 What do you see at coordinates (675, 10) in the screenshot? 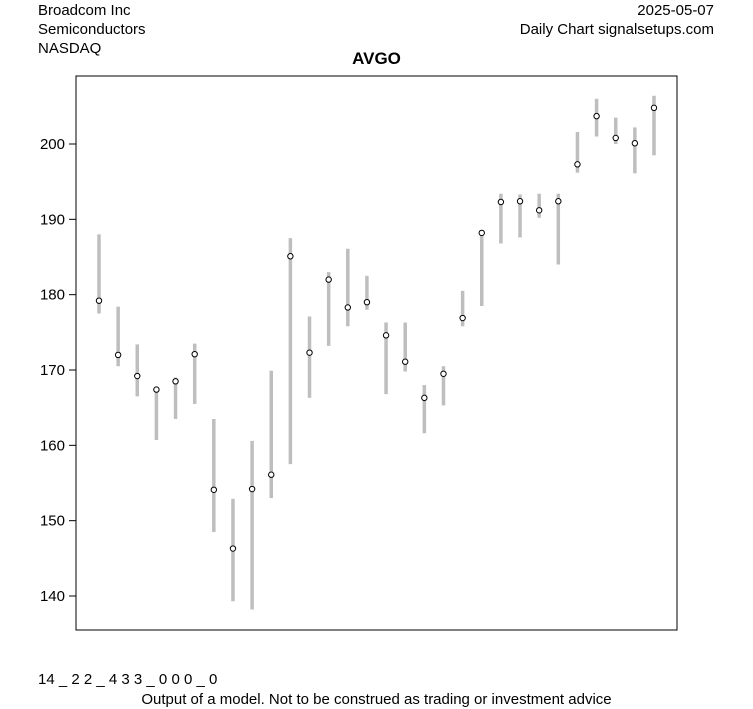
I see `chart-date: 2025-05-07` at bounding box center [675, 10].